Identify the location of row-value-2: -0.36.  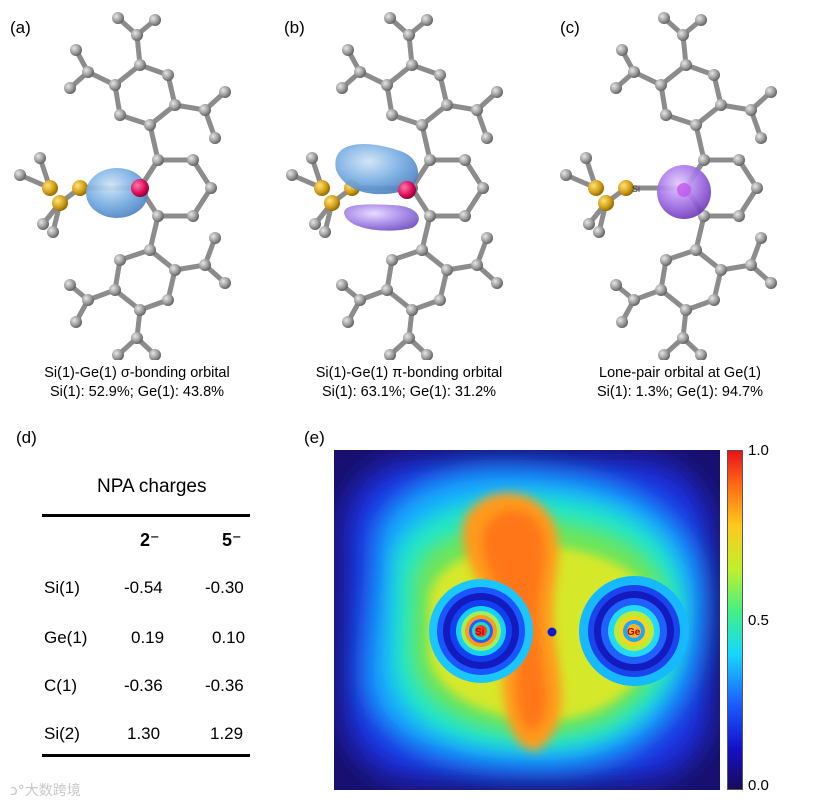
(143, 685).